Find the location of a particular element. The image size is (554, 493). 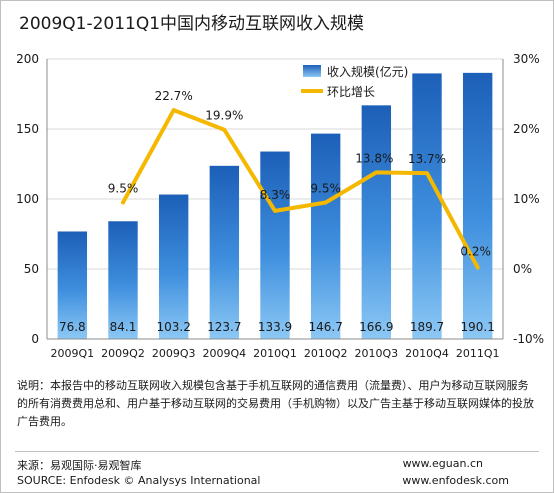

y-right-tick-label: 20% is located at coordinates (526, 129).